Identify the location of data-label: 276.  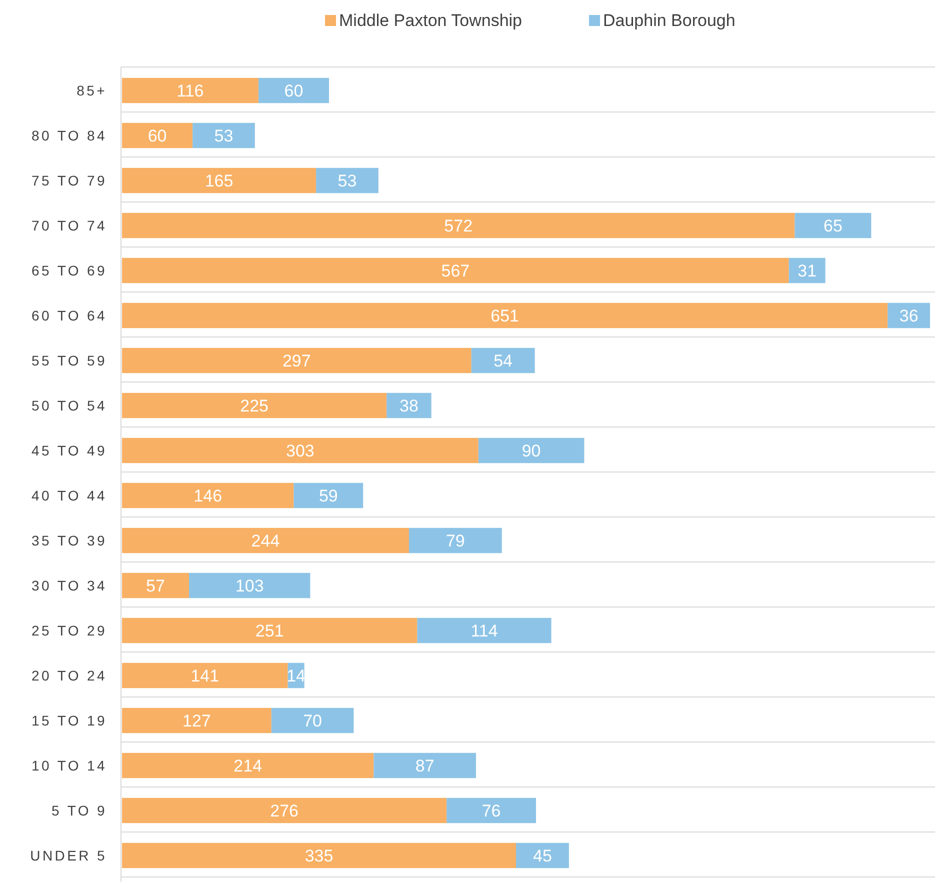
(284, 811).